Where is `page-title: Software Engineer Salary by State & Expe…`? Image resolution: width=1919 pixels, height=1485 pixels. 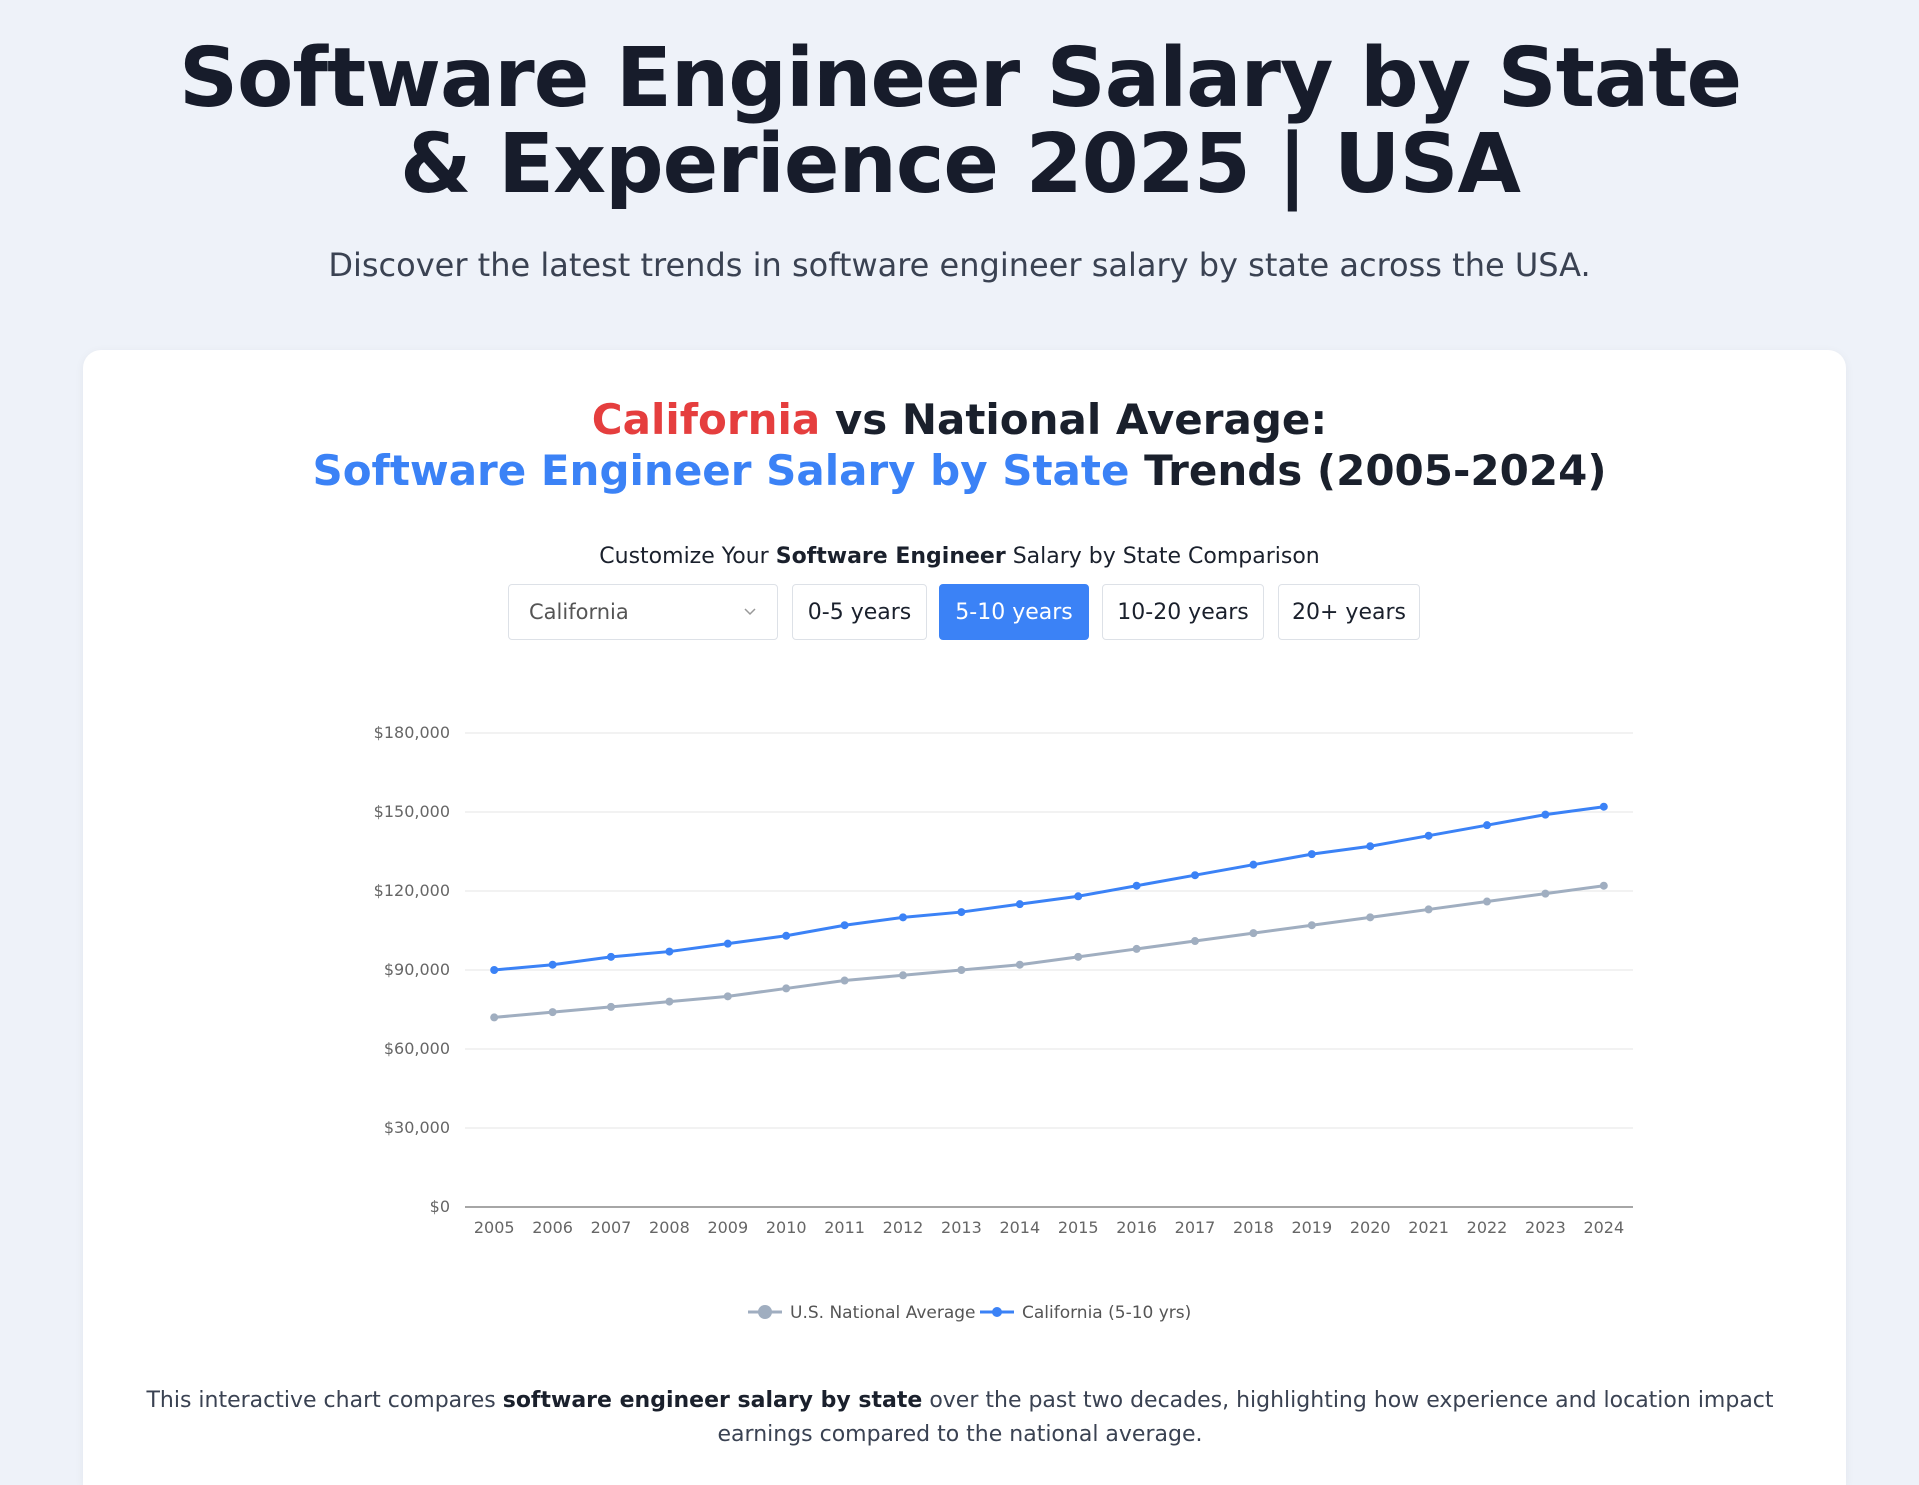 page-title: Software Engineer Salary by State & Expe… is located at coordinates (960, 121).